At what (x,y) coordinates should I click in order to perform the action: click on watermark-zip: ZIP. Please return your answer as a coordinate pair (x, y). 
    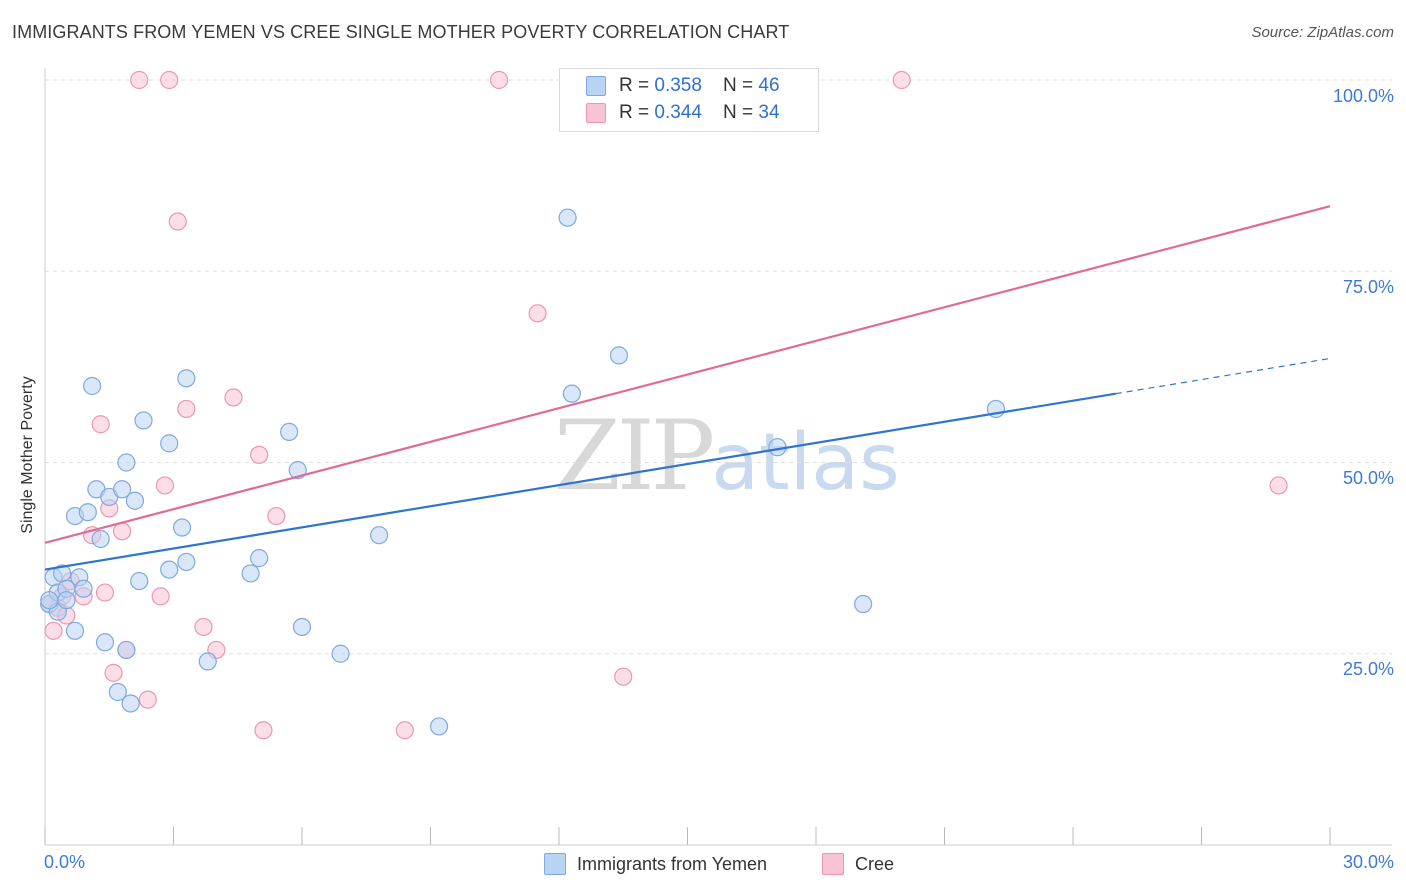
    Looking at the image, I should click on (634, 456).